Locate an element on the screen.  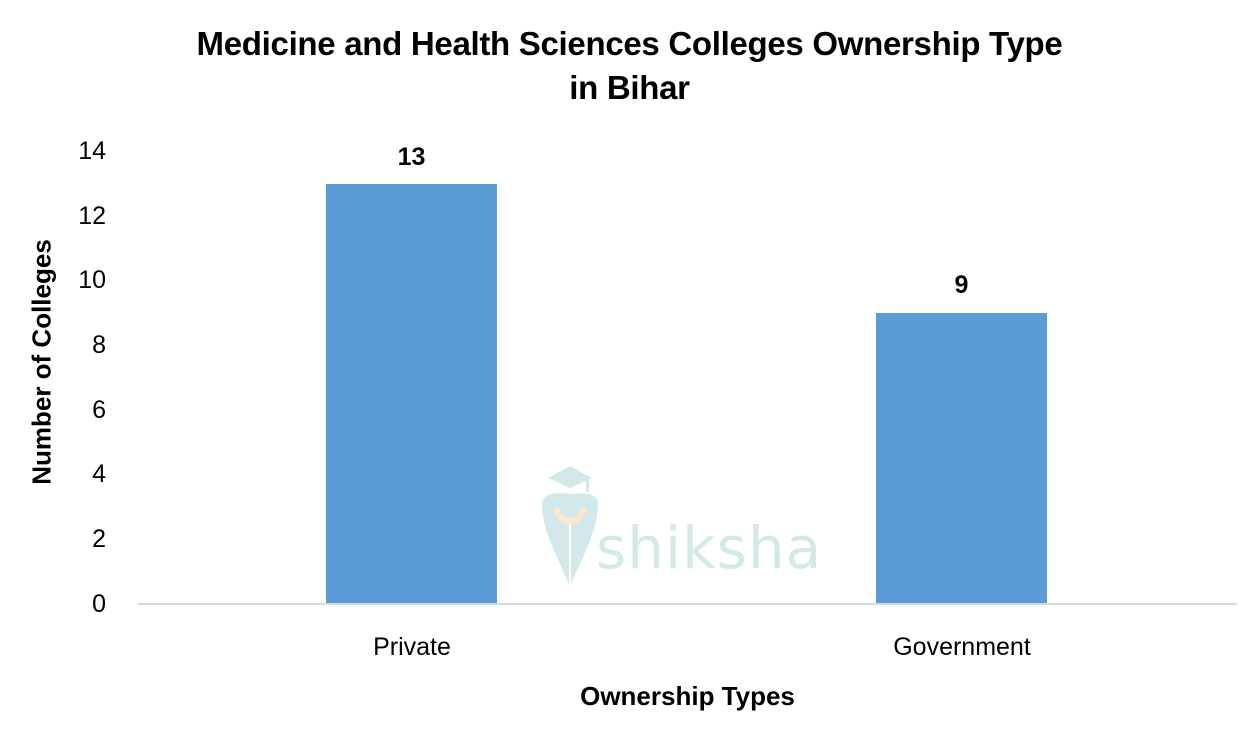
graduate-pen-logo-icon is located at coordinates (570, 527).